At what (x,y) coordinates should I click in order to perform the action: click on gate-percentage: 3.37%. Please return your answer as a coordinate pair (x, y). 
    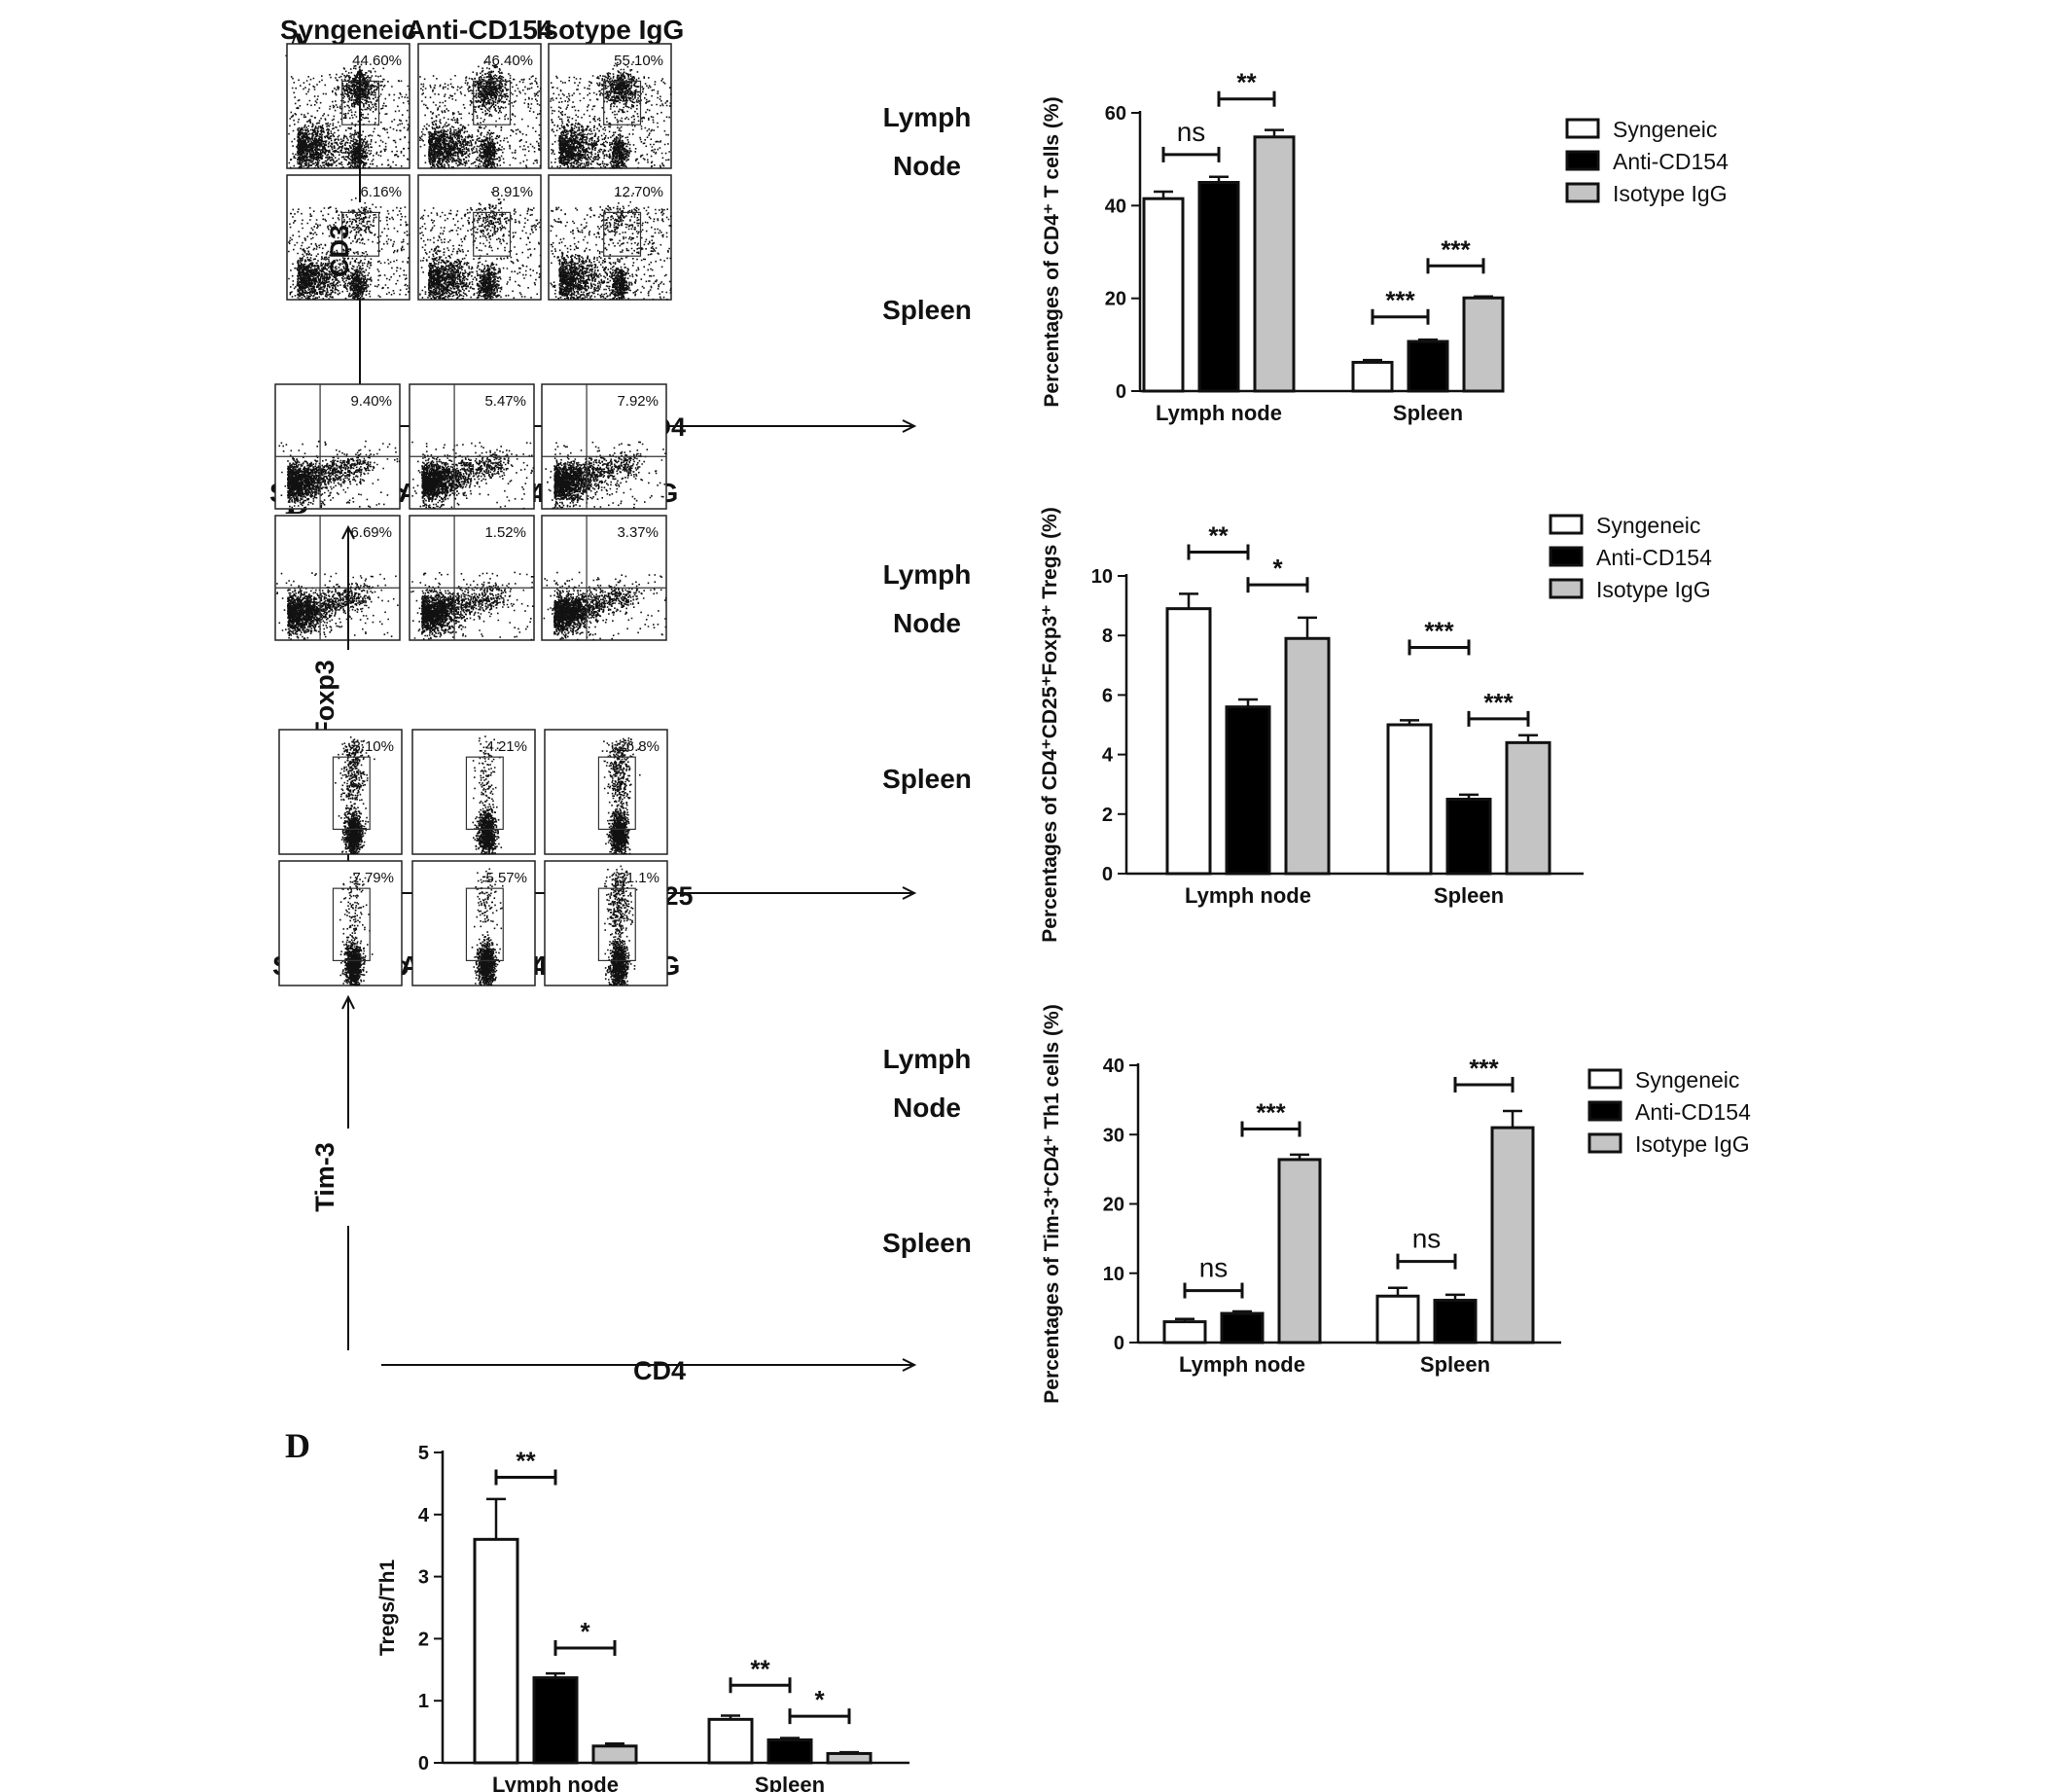
    Looking at the image, I should click on (638, 533).